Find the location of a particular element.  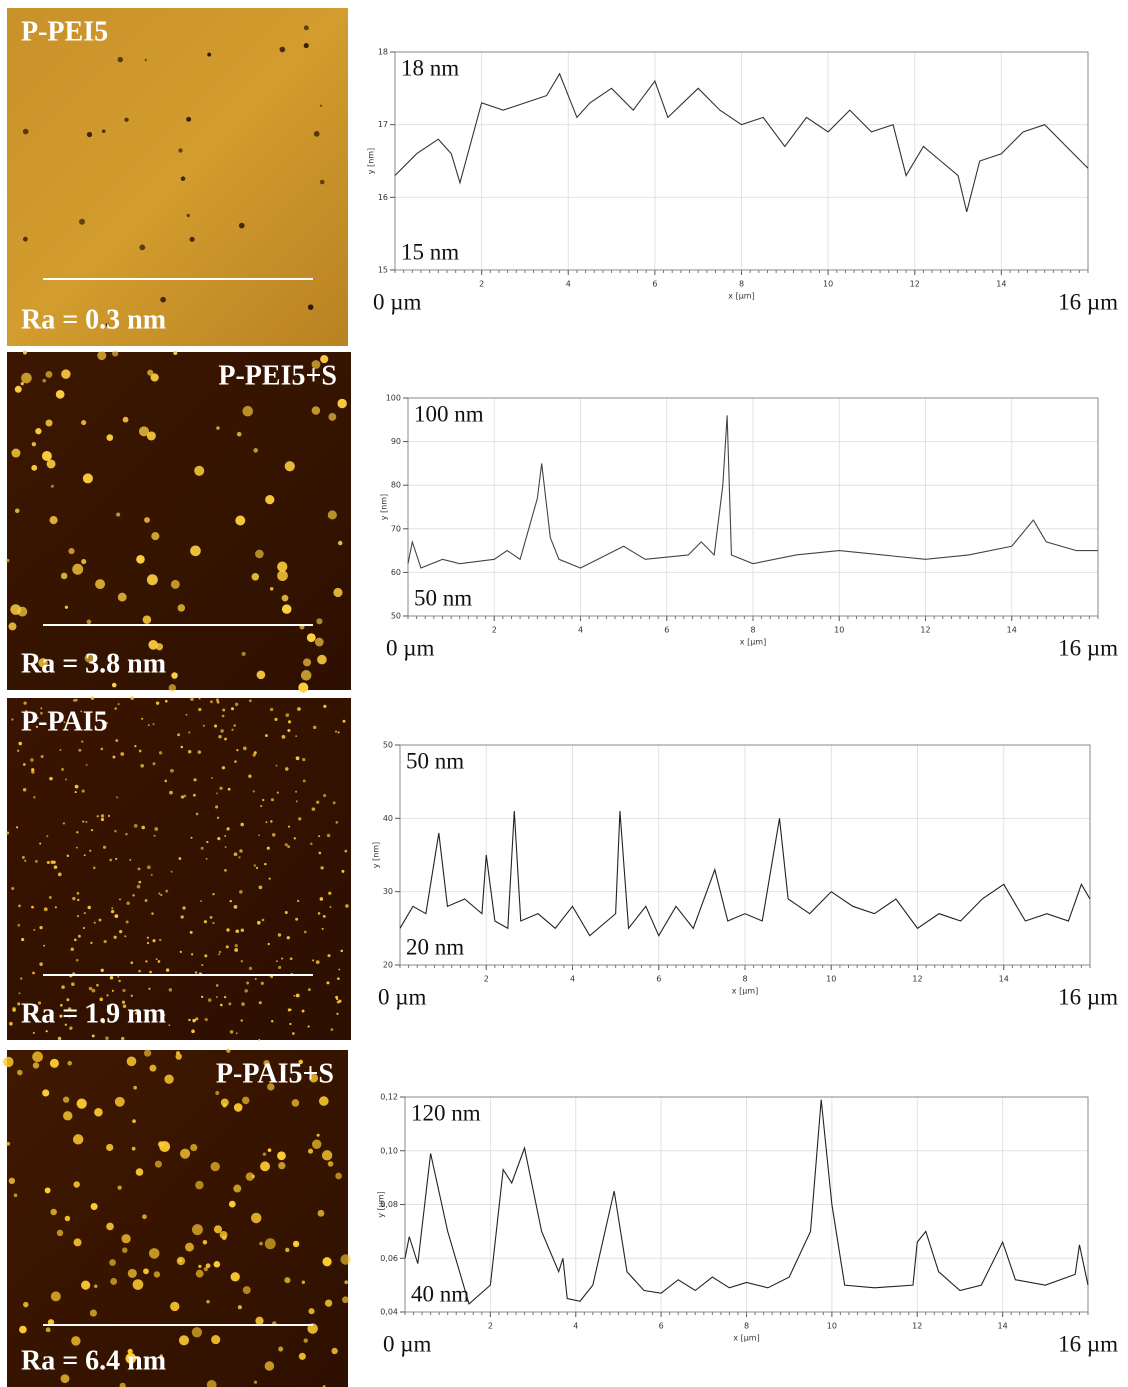

roughness-label: Ra = 1.9 nm is located at coordinates (93, 1013).